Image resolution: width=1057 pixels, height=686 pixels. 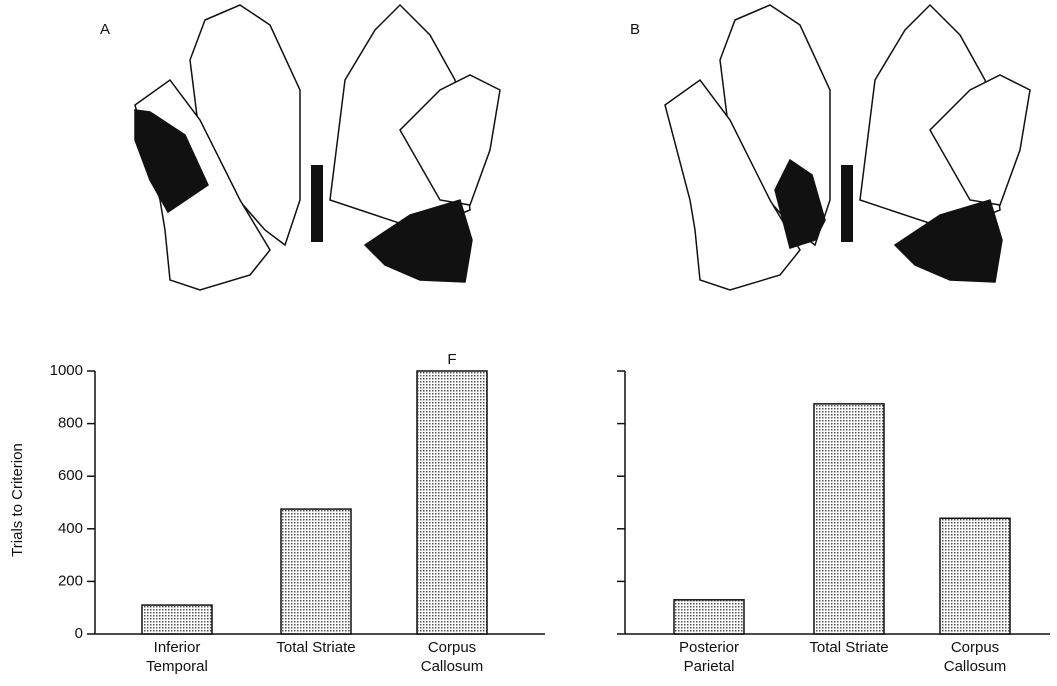 What do you see at coordinates (70, 475) in the screenshot?
I see `y-tick-label: 600` at bounding box center [70, 475].